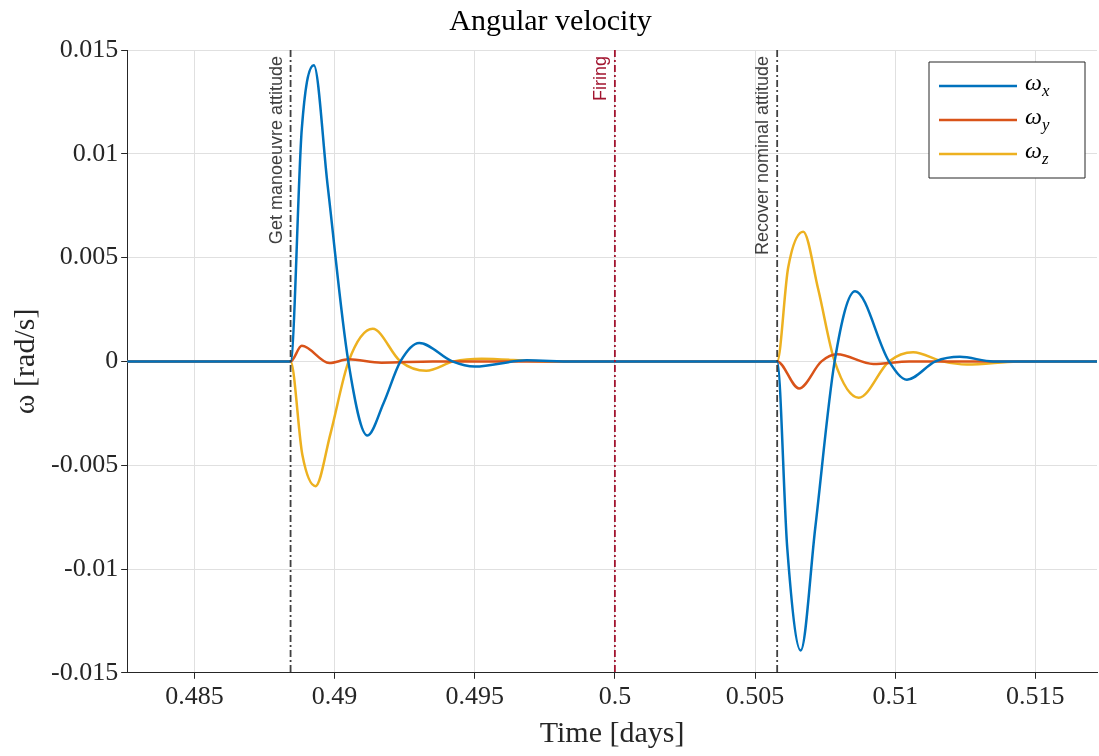  Describe the element at coordinates (762, 156) in the screenshot. I see `ref-line-label: Recover nominal attitude` at that location.